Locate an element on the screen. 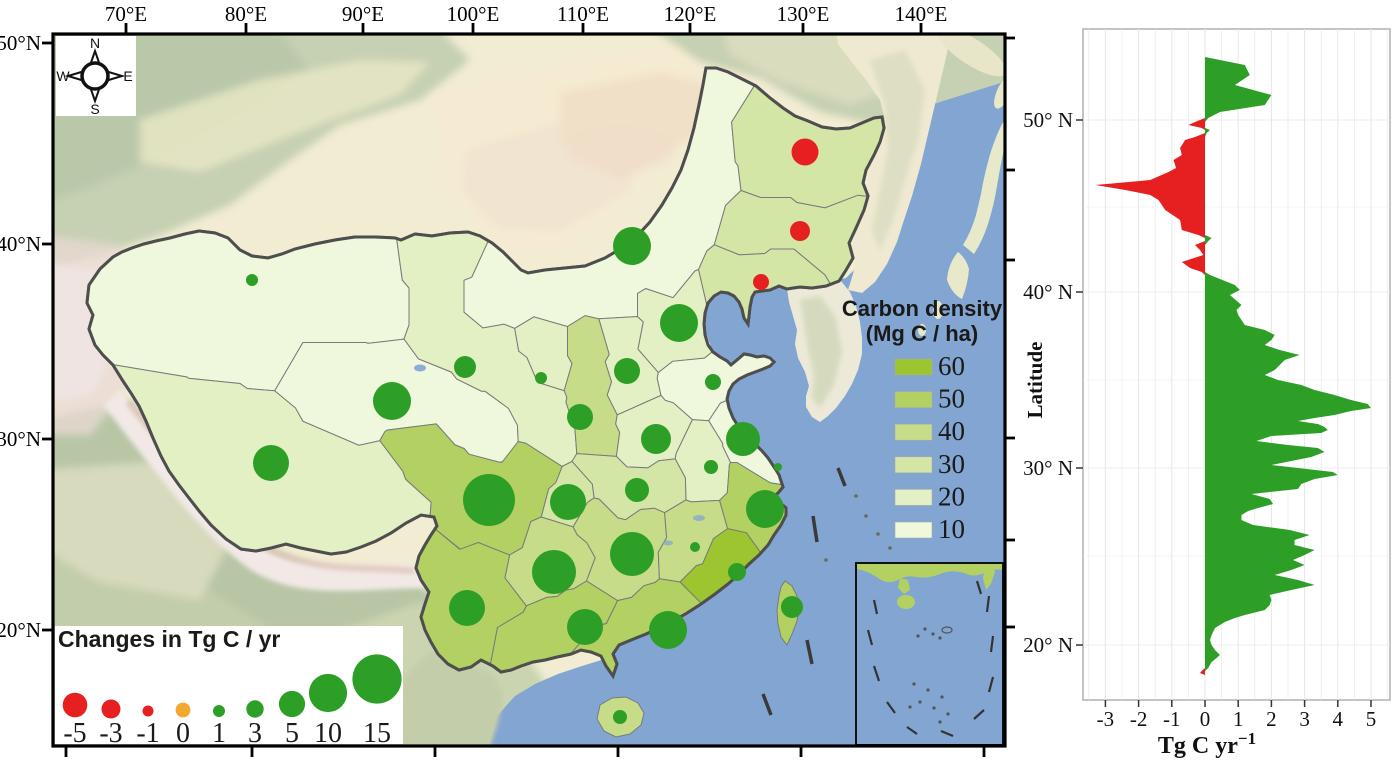  svg-text: Changes in Tg C / yr is located at coordinates (169, 639).